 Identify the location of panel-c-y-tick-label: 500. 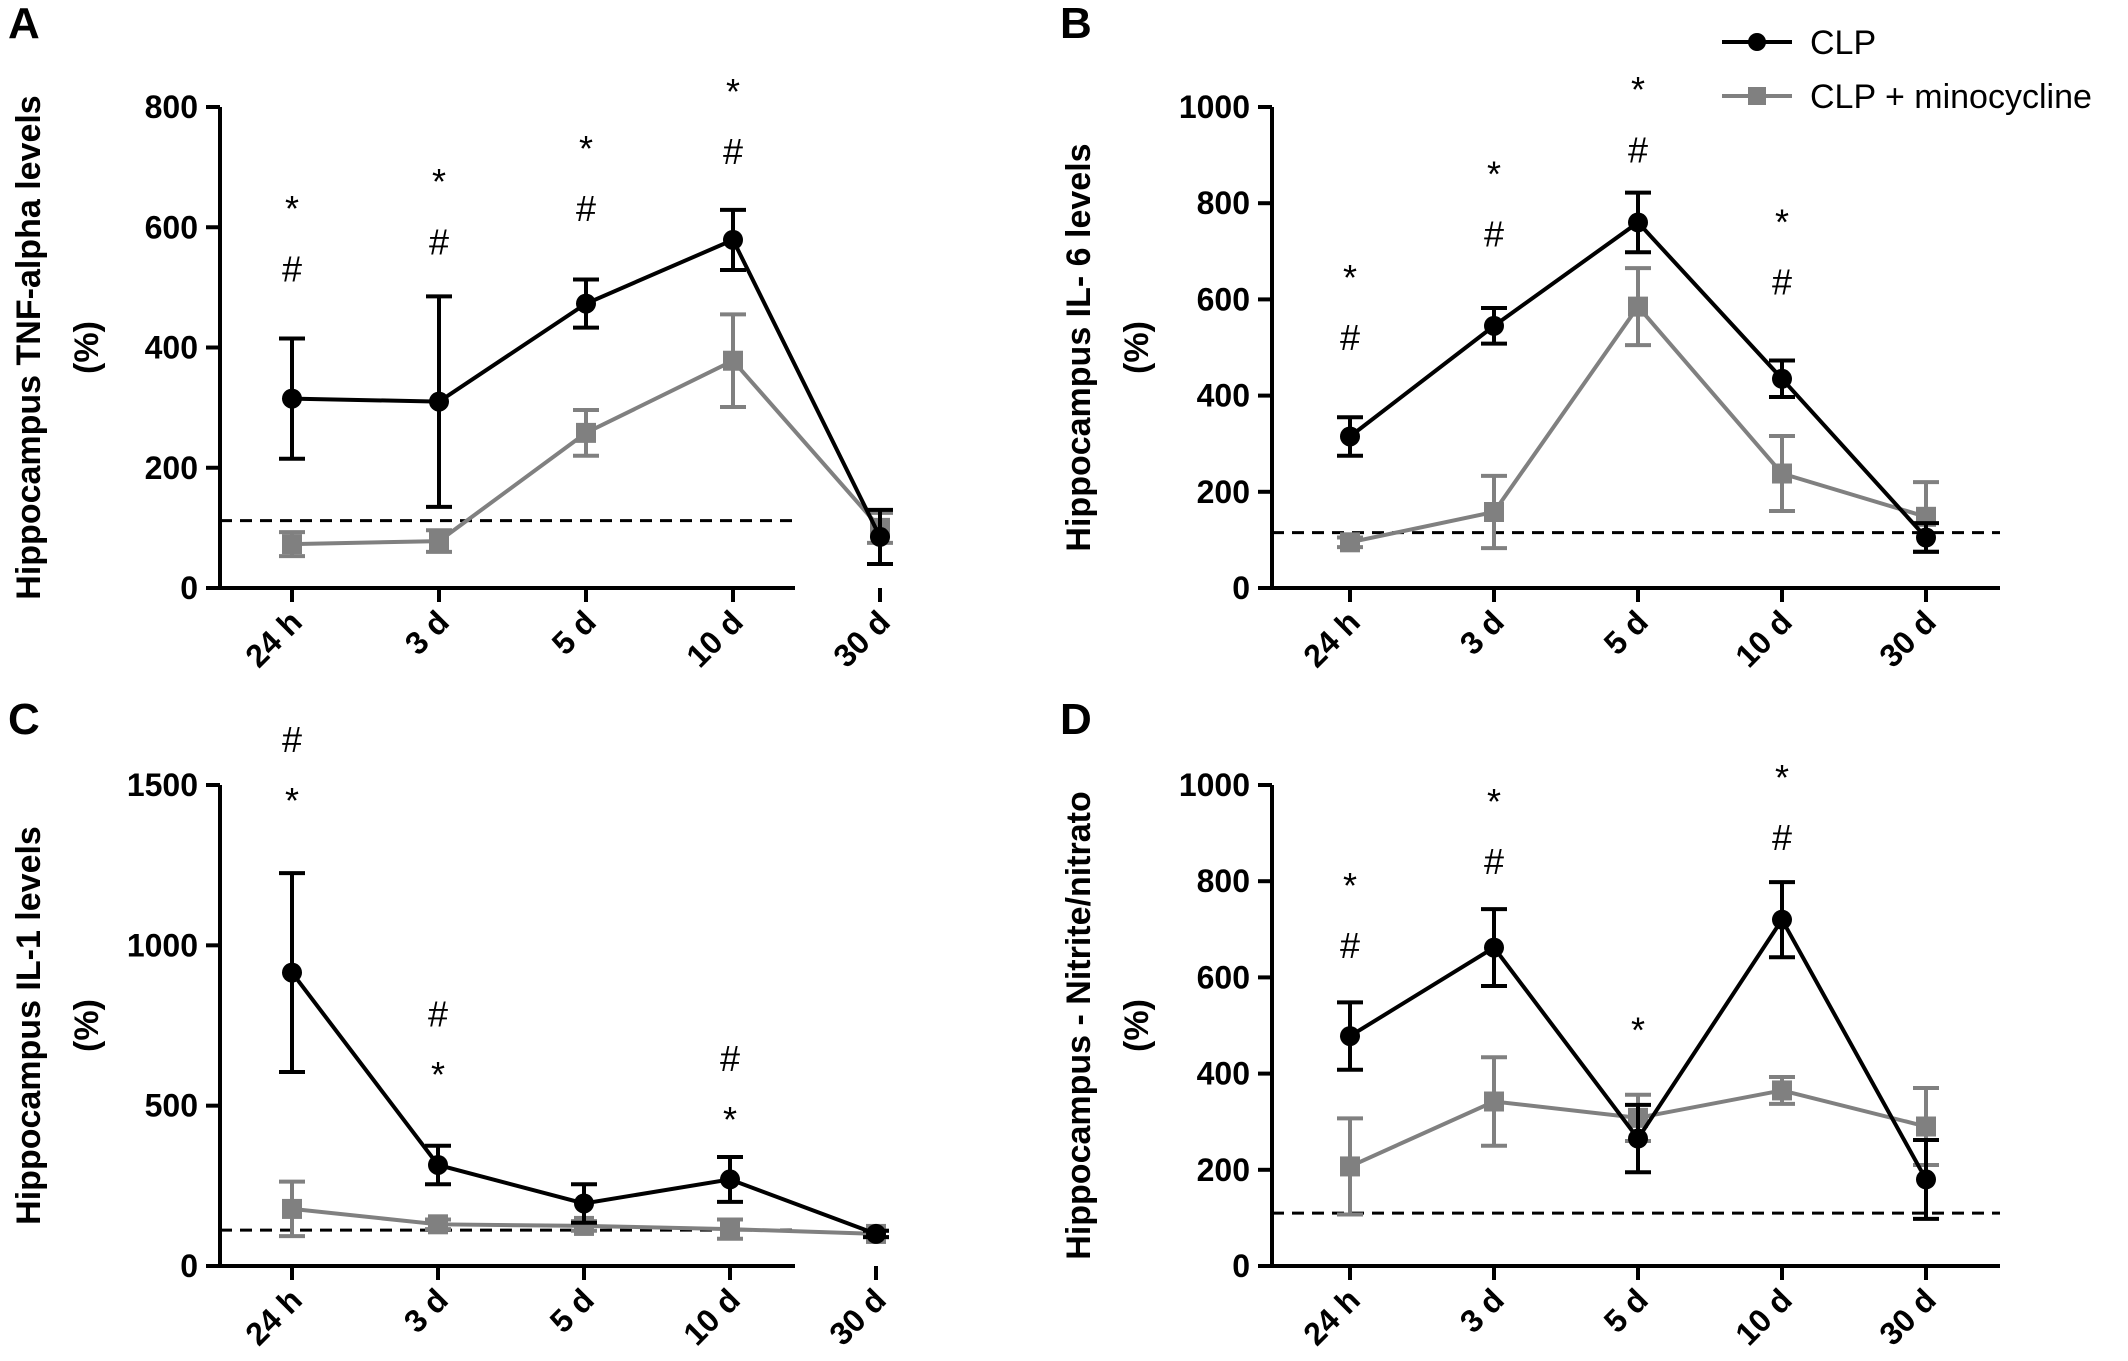
(171, 1106).